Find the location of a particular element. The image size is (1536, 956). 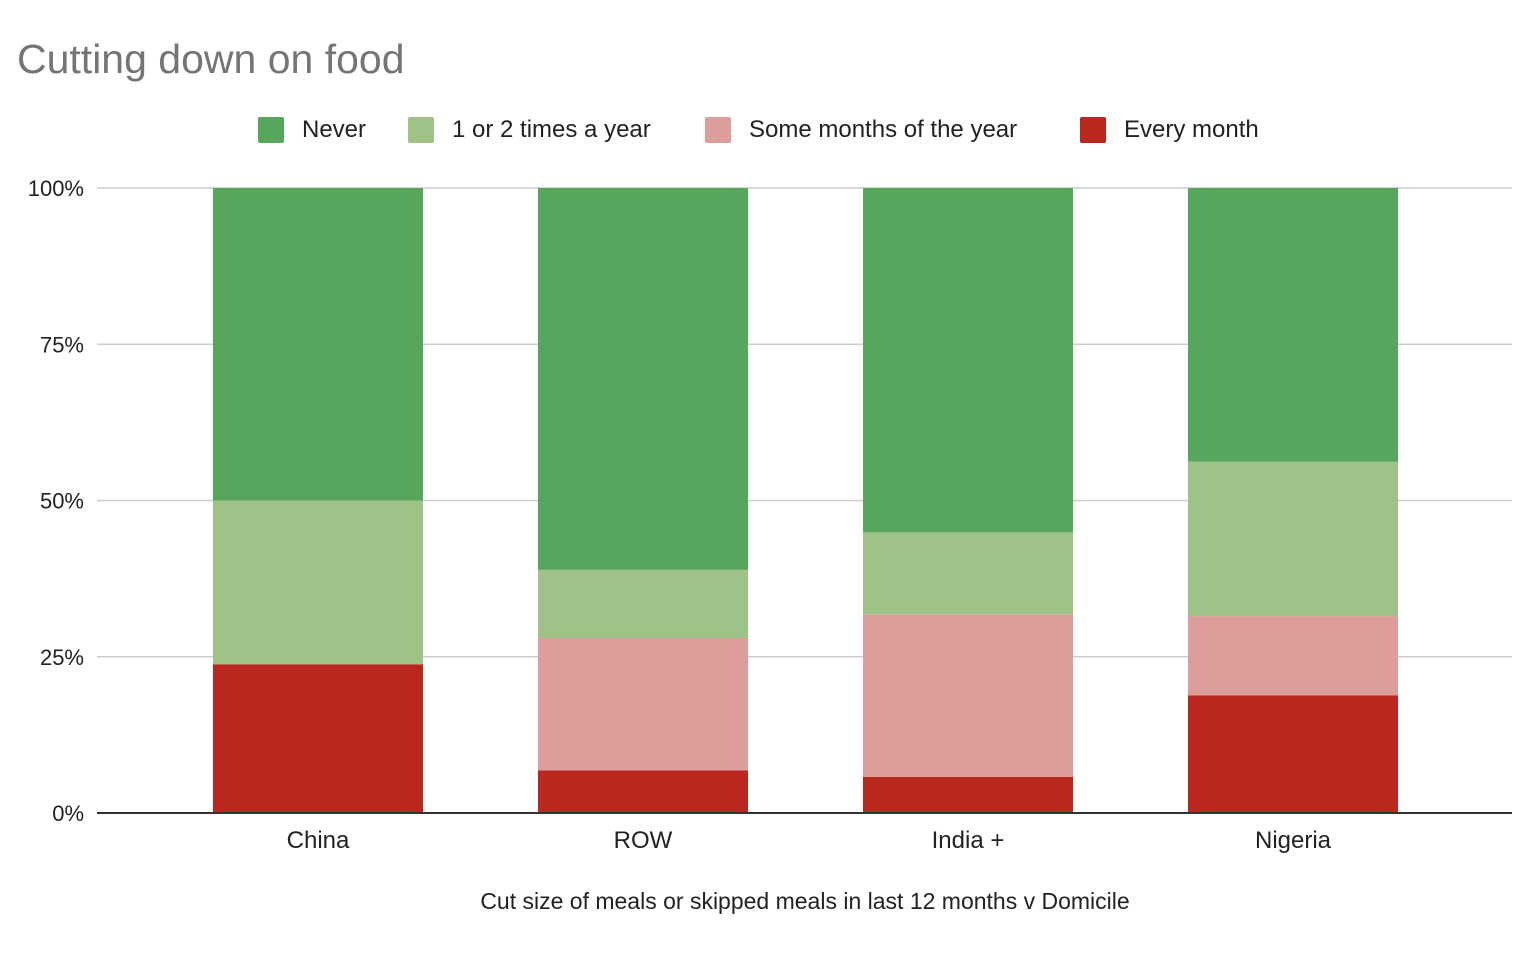

bar-segment-row-every-month is located at coordinates (643, 792).